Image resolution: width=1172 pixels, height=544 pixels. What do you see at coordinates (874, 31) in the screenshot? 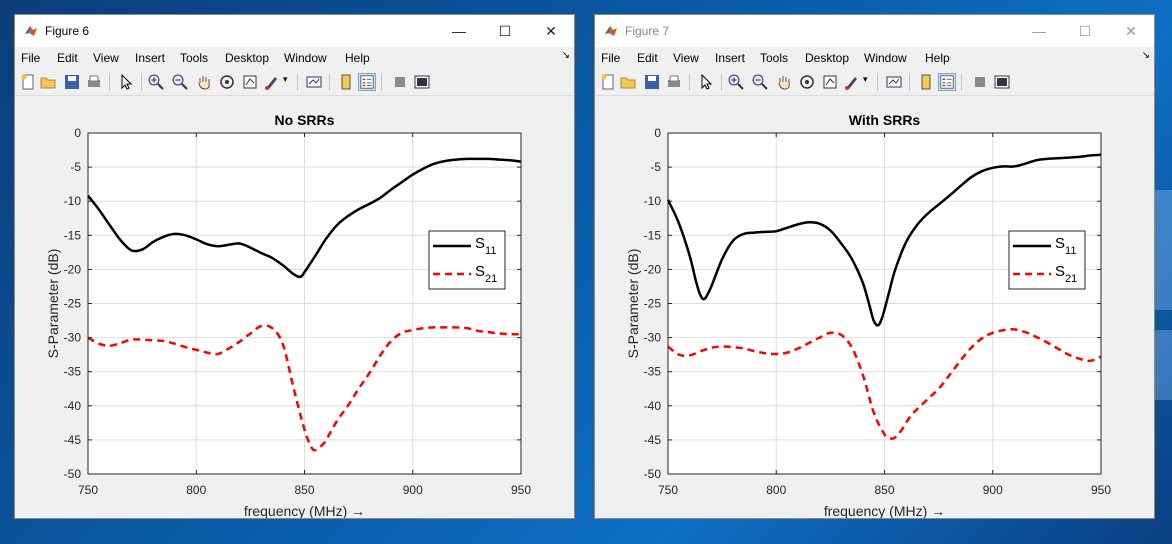
I see `title-bar: Figure 7 — ☐ ✕` at bounding box center [874, 31].